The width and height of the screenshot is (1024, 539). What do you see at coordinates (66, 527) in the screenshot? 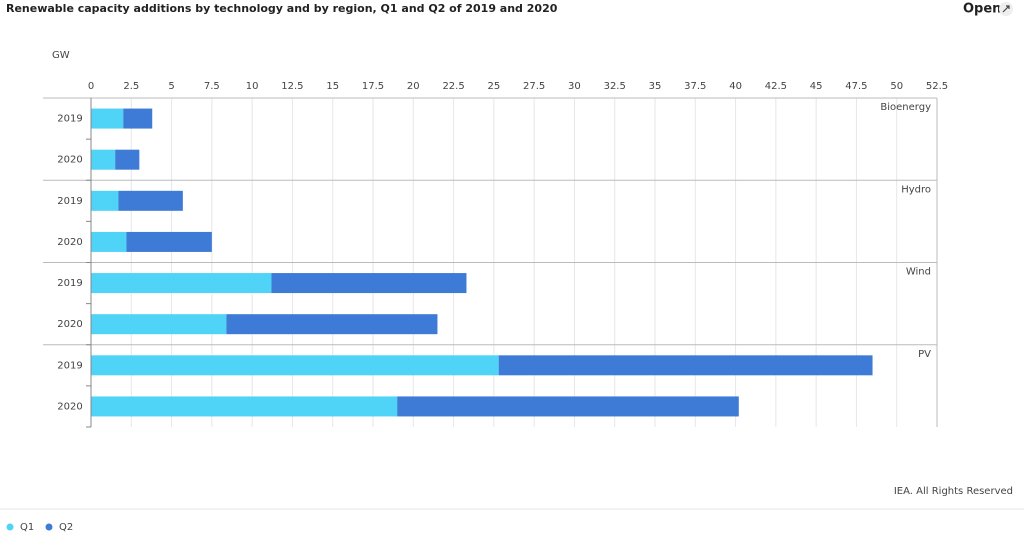
I see `legend-label: Q2` at bounding box center [66, 527].